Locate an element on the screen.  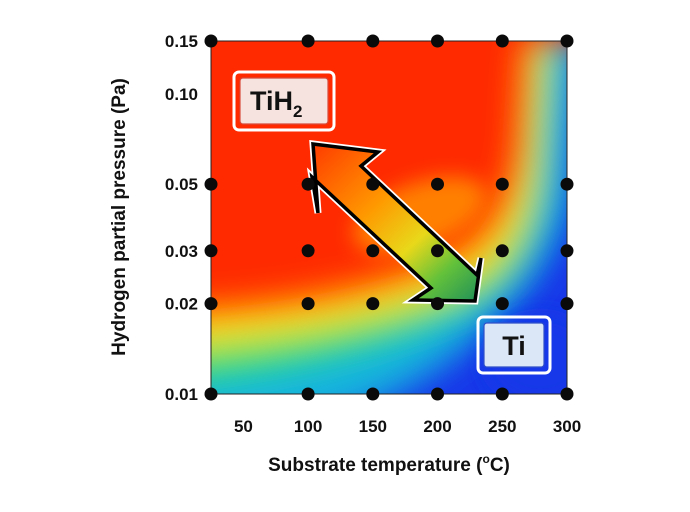
x-axis-label: Substrate temperature (oC) is located at coordinates (389, 464).